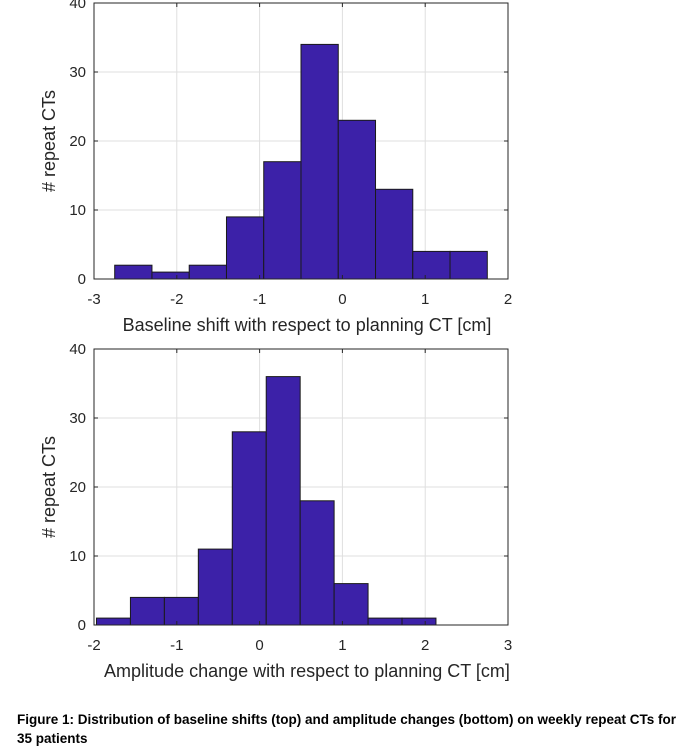 This screenshot has height=749, width=680. I want to click on x-tick-label: -3, so click(93, 299).